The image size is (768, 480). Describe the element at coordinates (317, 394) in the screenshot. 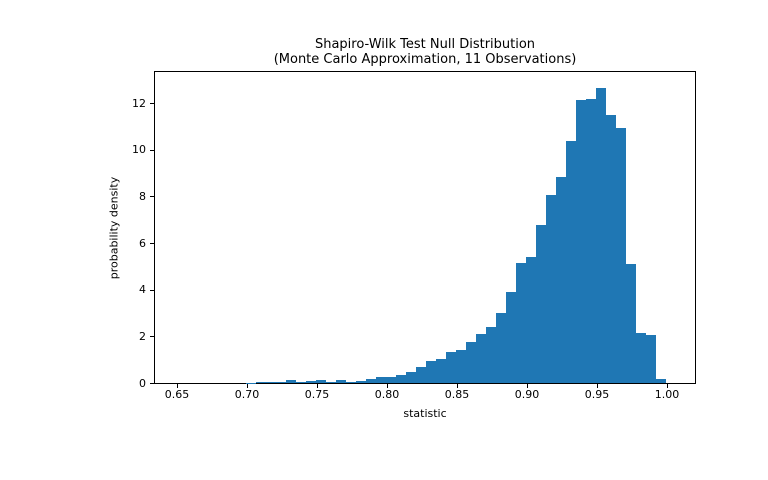

I see `x-tick-label: 0.75` at that location.